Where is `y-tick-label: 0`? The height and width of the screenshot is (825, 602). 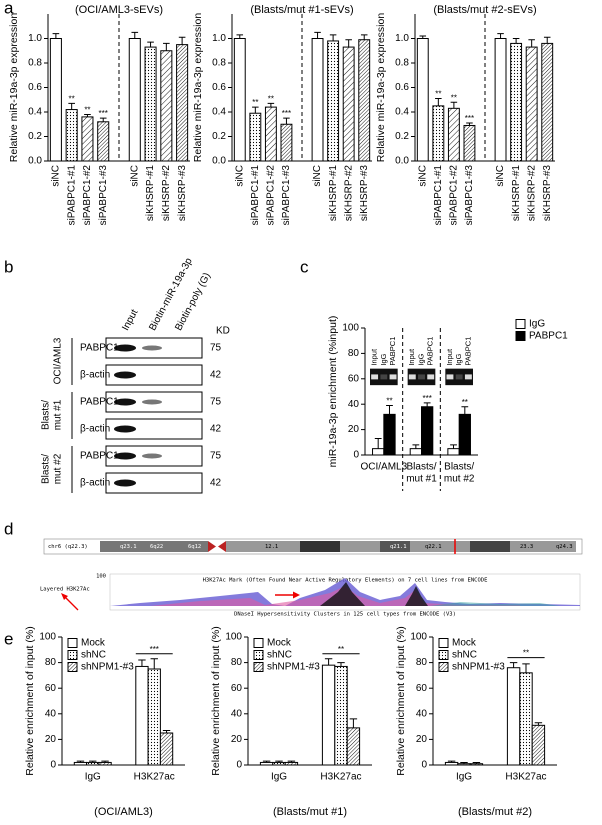
y-tick-label: 0 is located at coordinates (239, 765).